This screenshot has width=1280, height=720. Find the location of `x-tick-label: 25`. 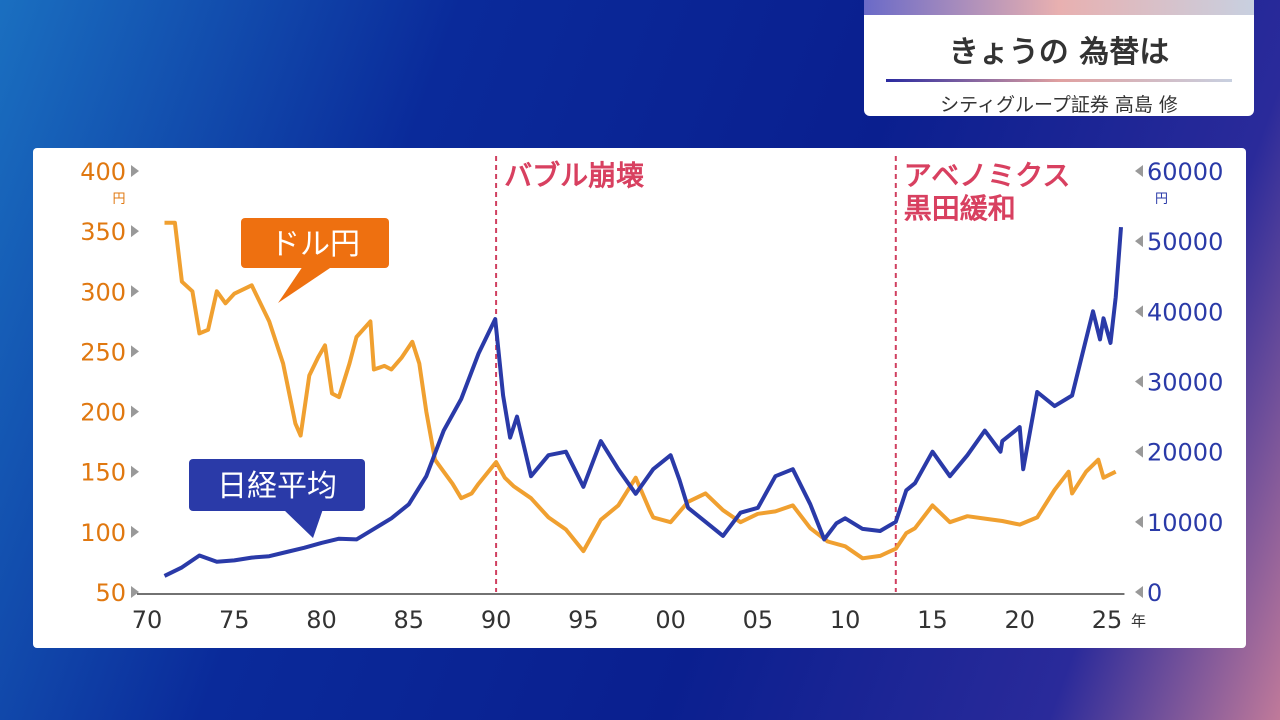

x-tick-label: 25 is located at coordinates (1107, 620).